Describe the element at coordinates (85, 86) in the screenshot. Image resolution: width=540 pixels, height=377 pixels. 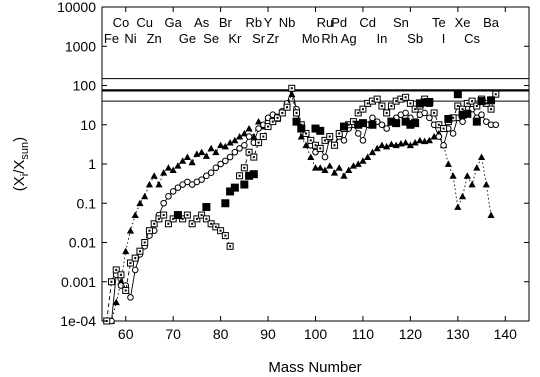
I see `y-tick-label: 100` at that location.